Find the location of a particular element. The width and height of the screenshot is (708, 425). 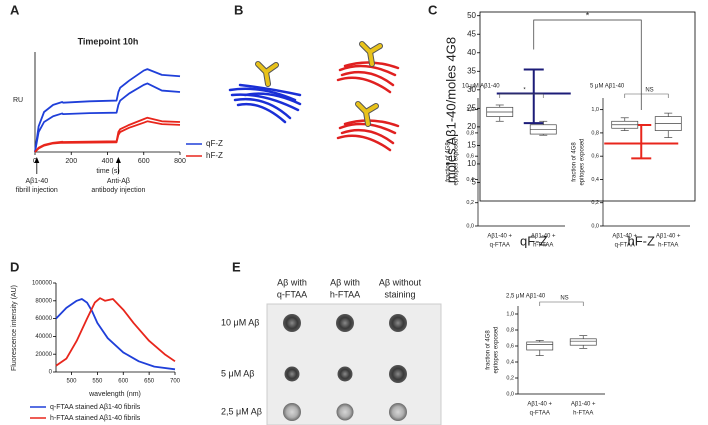

fibril-blue is located at coordinates (265, 103).